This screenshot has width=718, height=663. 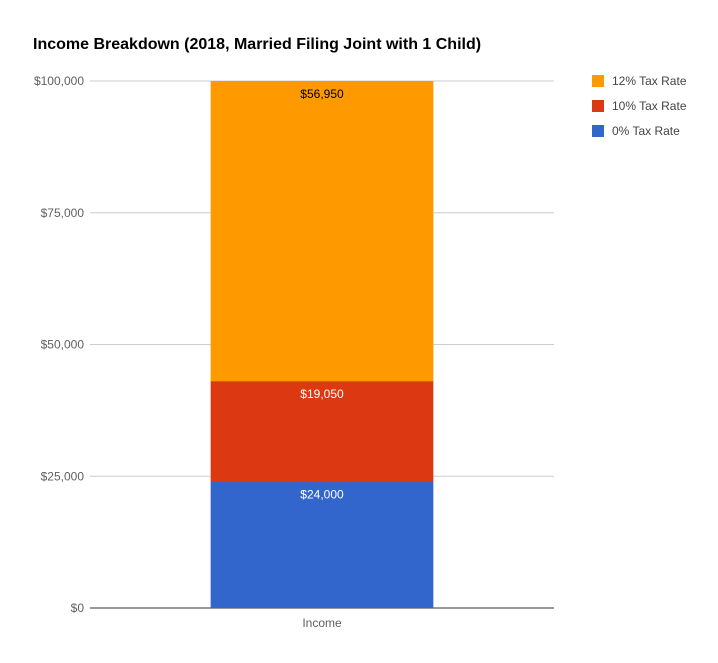 I want to click on legend-label: 10% Tax Rate, so click(x=649, y=106).